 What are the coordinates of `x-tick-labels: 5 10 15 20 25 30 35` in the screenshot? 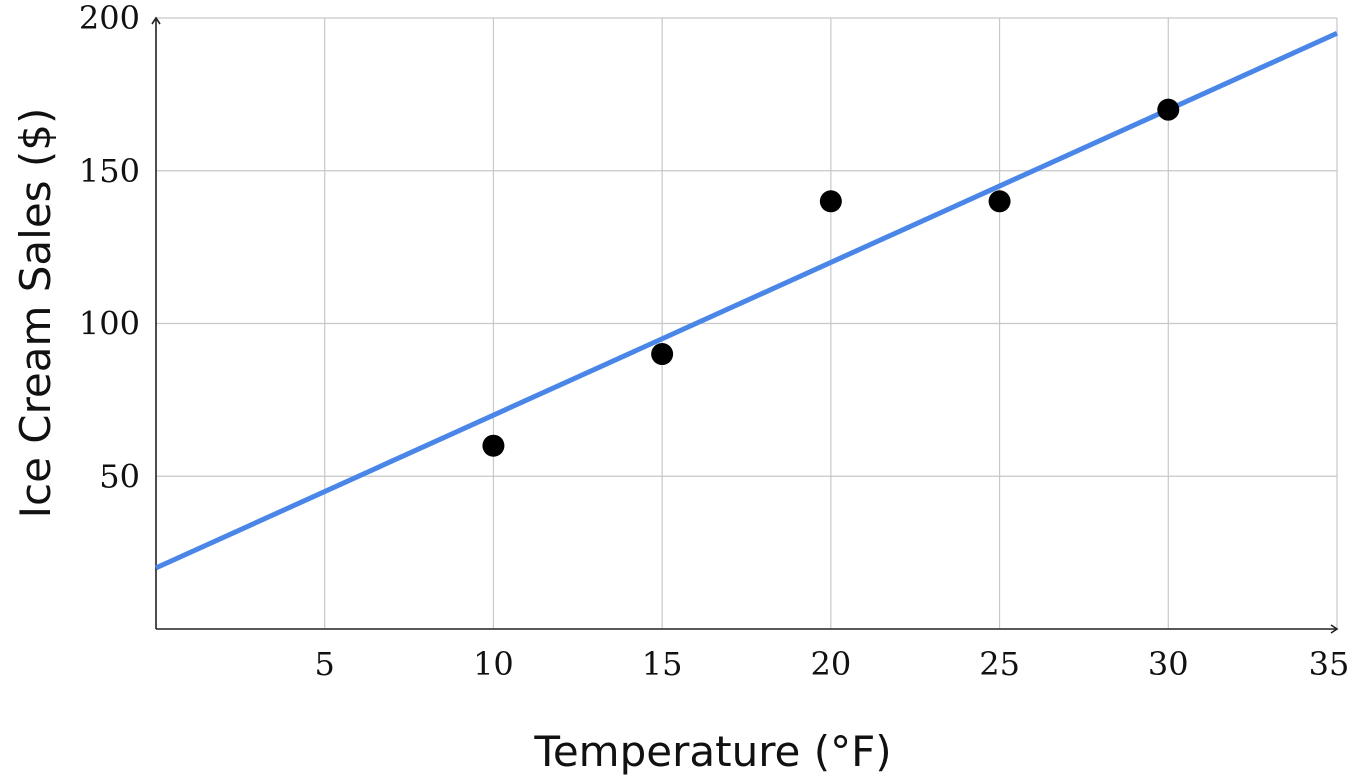 It's located at (832, 664).